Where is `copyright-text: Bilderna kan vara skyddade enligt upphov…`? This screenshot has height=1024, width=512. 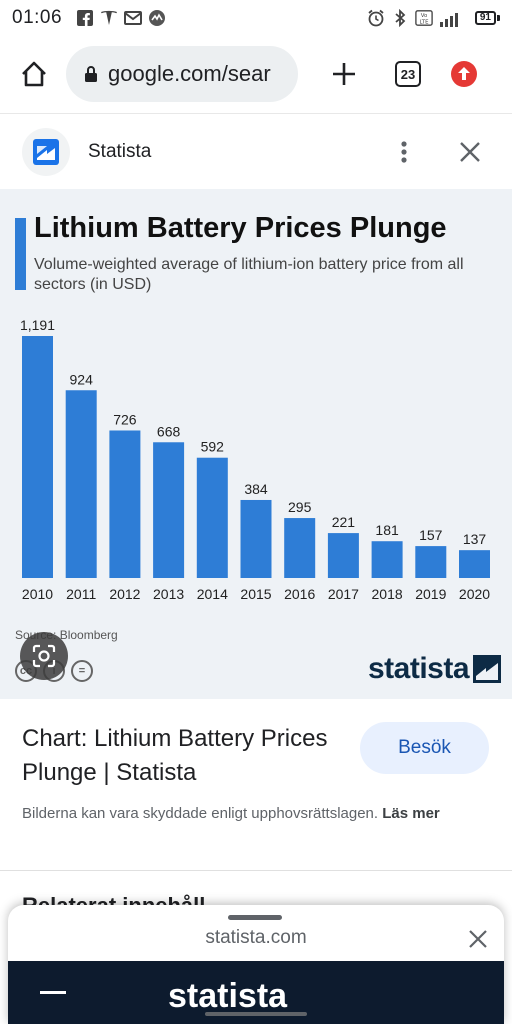
copyright-text: Bilderna kan vara skyddade enligt upphov… is located at coordinates (200, 813).